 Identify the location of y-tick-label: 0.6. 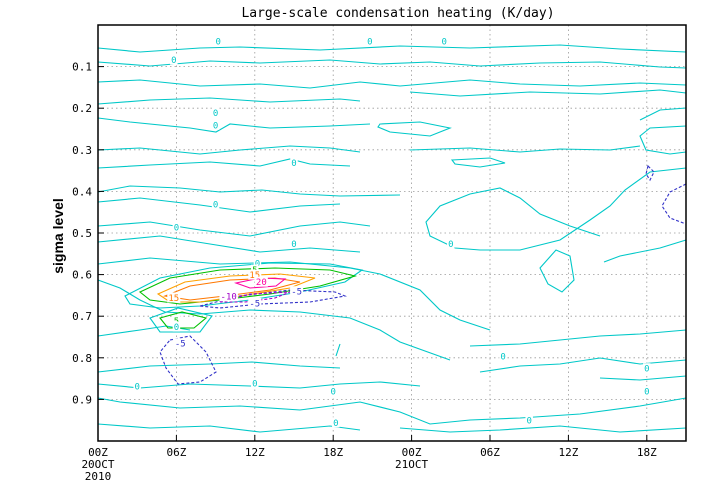
(82, 275).